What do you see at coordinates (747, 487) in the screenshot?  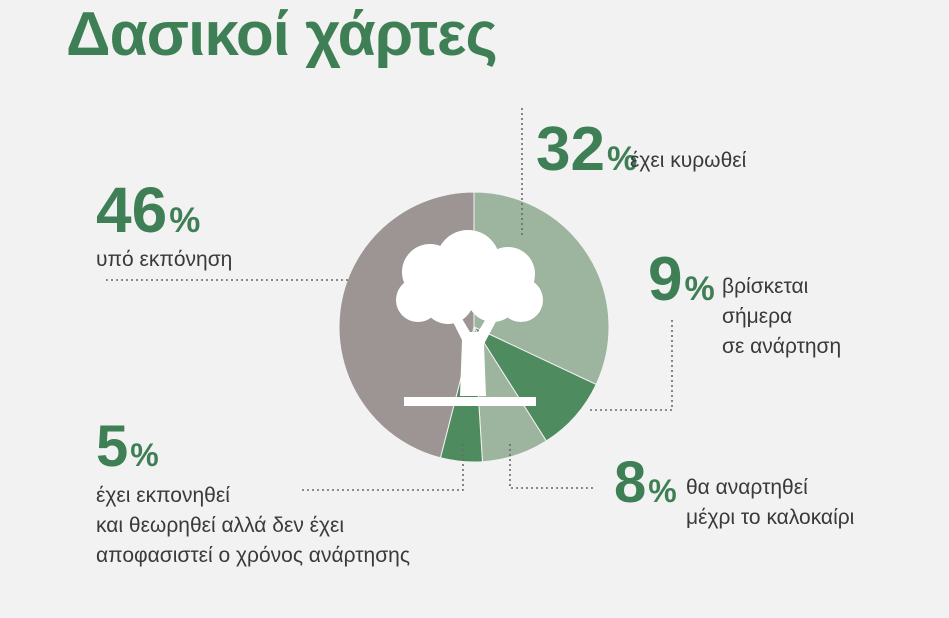 I see `data-label-text-2-0: θα αναρτηθεί` at bounding box center [747, 487].